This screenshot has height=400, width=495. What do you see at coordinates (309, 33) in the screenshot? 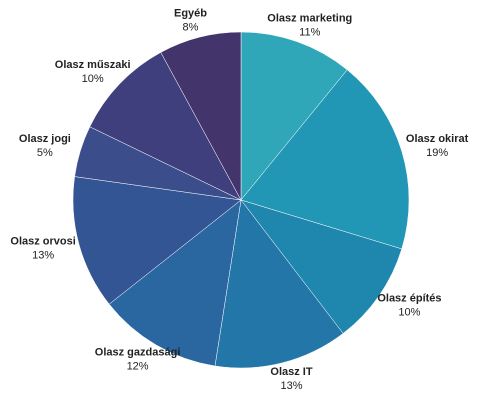
I see `value-label: 11%` at bounding box center [309, 33].